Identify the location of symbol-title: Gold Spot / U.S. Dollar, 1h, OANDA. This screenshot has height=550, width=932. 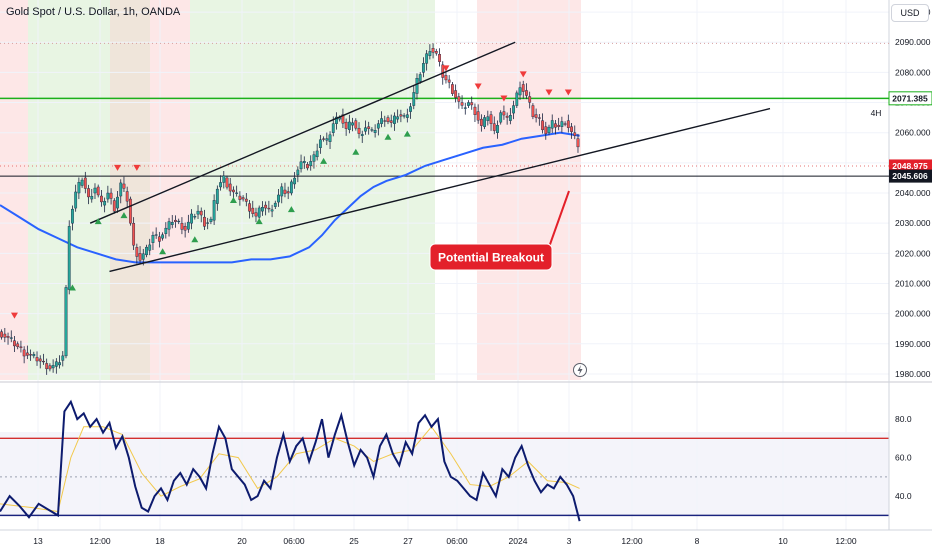
(93, 12).